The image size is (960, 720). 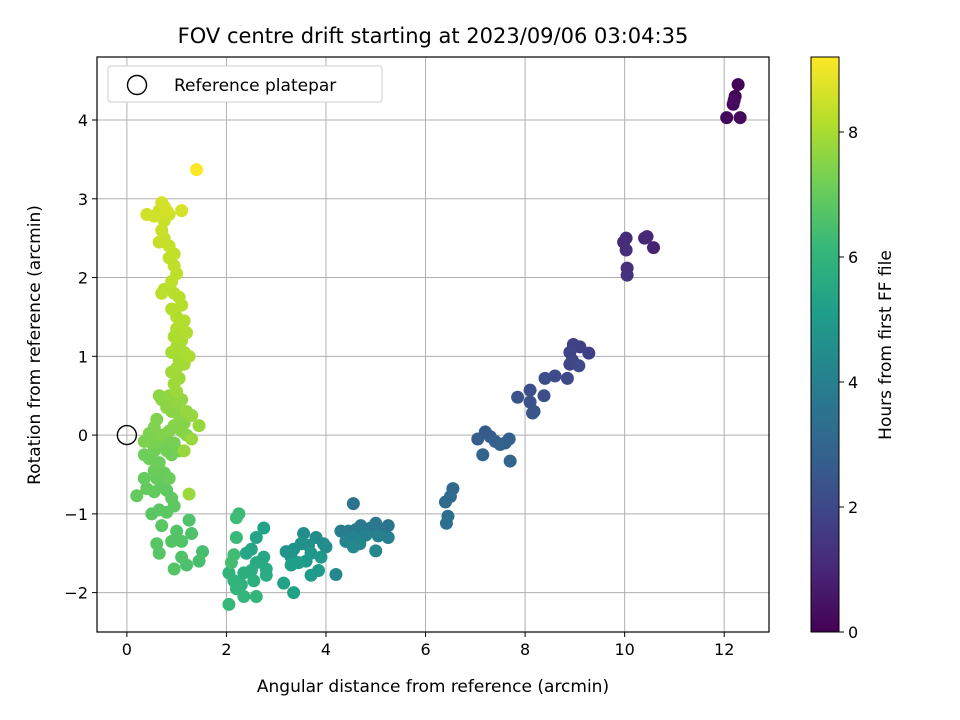 What do you see at coordinates (853, 382) in the screenshot?
I see `colorbar-tick-label: 4` at bounding box center [853, 382].